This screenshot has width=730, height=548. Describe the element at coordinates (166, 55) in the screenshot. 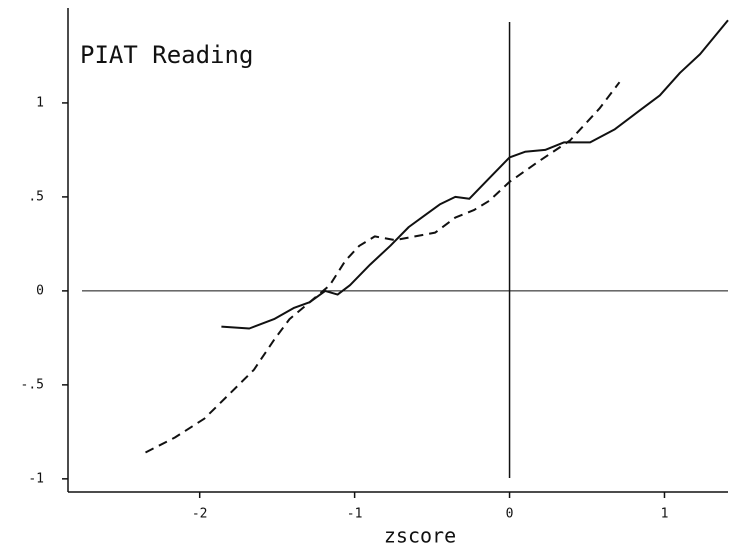

I see `chart-title: PIAT Reading` at that location.